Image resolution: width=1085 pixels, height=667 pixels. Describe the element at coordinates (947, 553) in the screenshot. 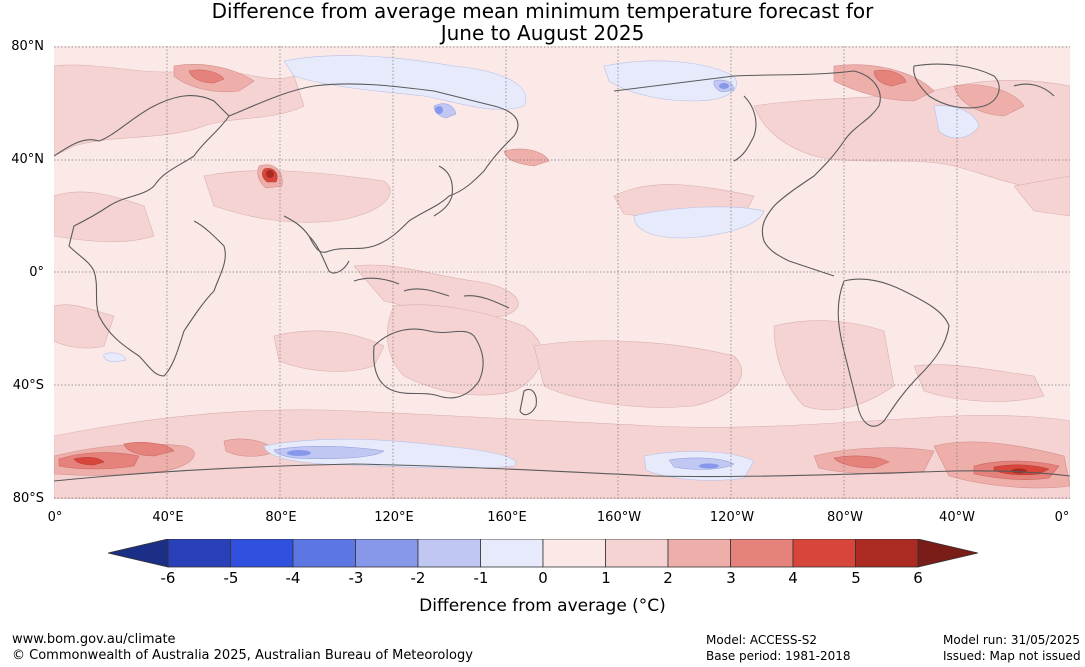

I see `colorbar-extend-high` at that location.